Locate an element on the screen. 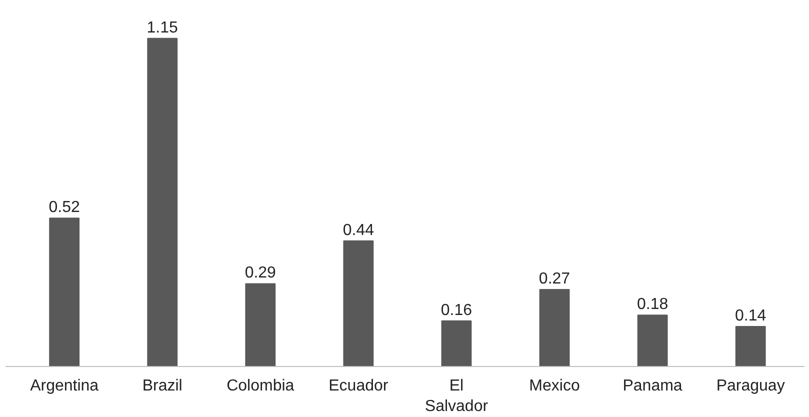  data-label: 0.52 is located at coordinates (64, 207).